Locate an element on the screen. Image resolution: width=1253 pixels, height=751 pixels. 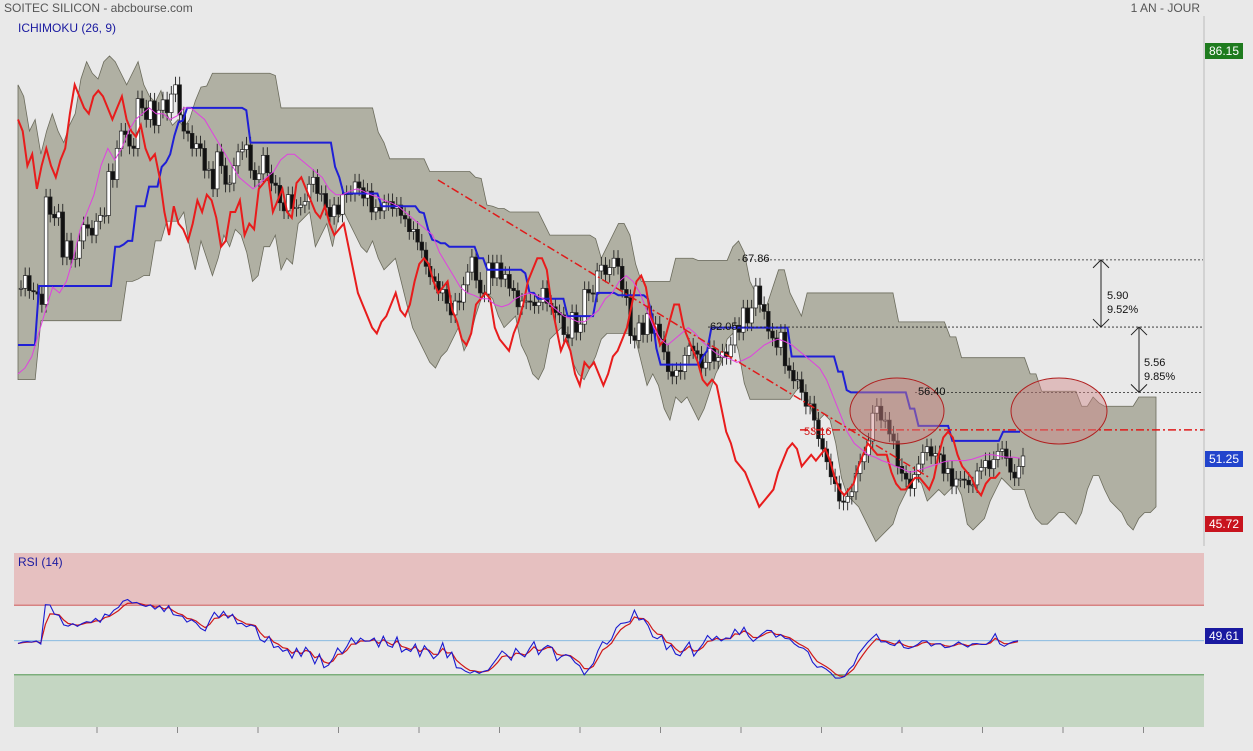
measure-arrow-lower-head-top is located at coordinates (1139, 331).